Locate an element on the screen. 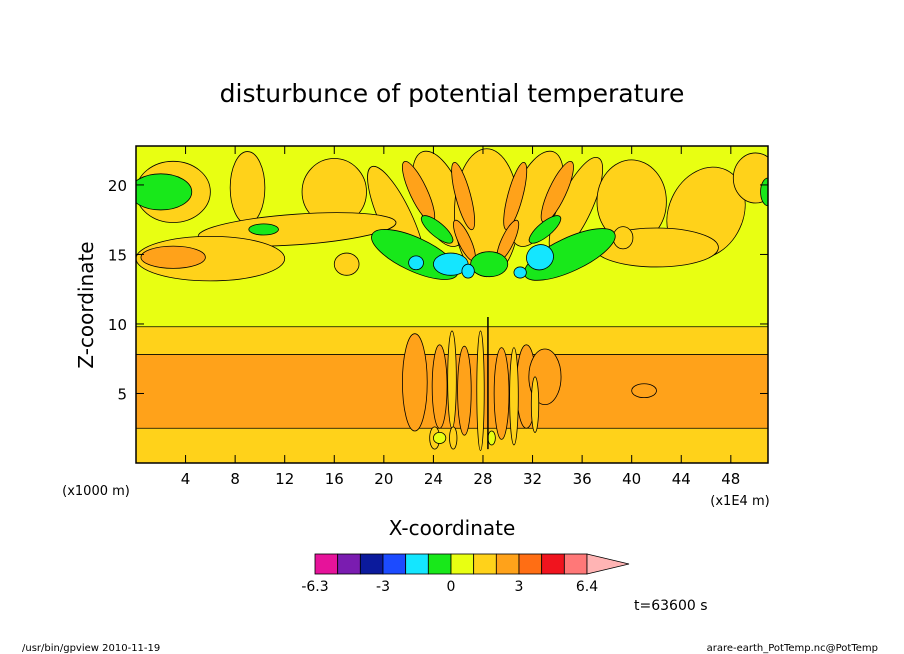  x-axis-label: X-coordinate is located at coordinates (452, 528).